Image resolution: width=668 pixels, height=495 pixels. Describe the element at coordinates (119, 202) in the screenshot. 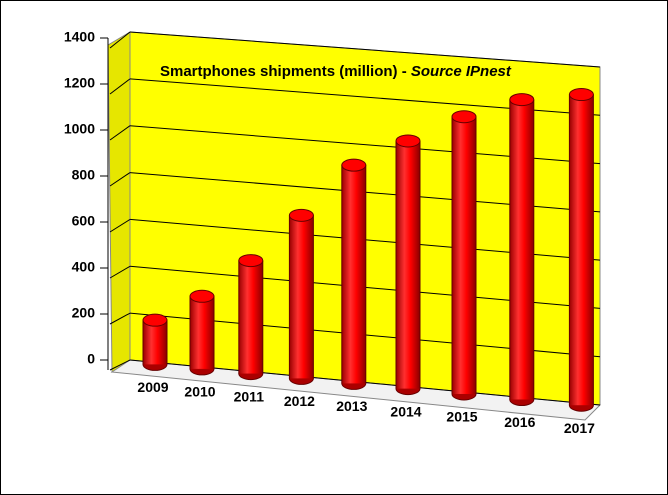

I see `side-wall` at that location.